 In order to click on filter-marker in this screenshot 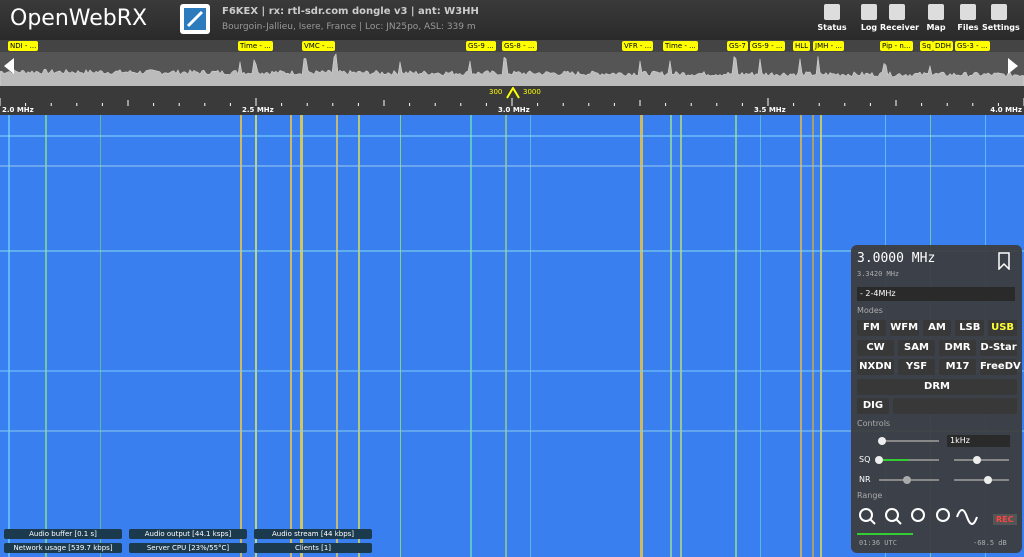, I will do `click(513, 93)`.